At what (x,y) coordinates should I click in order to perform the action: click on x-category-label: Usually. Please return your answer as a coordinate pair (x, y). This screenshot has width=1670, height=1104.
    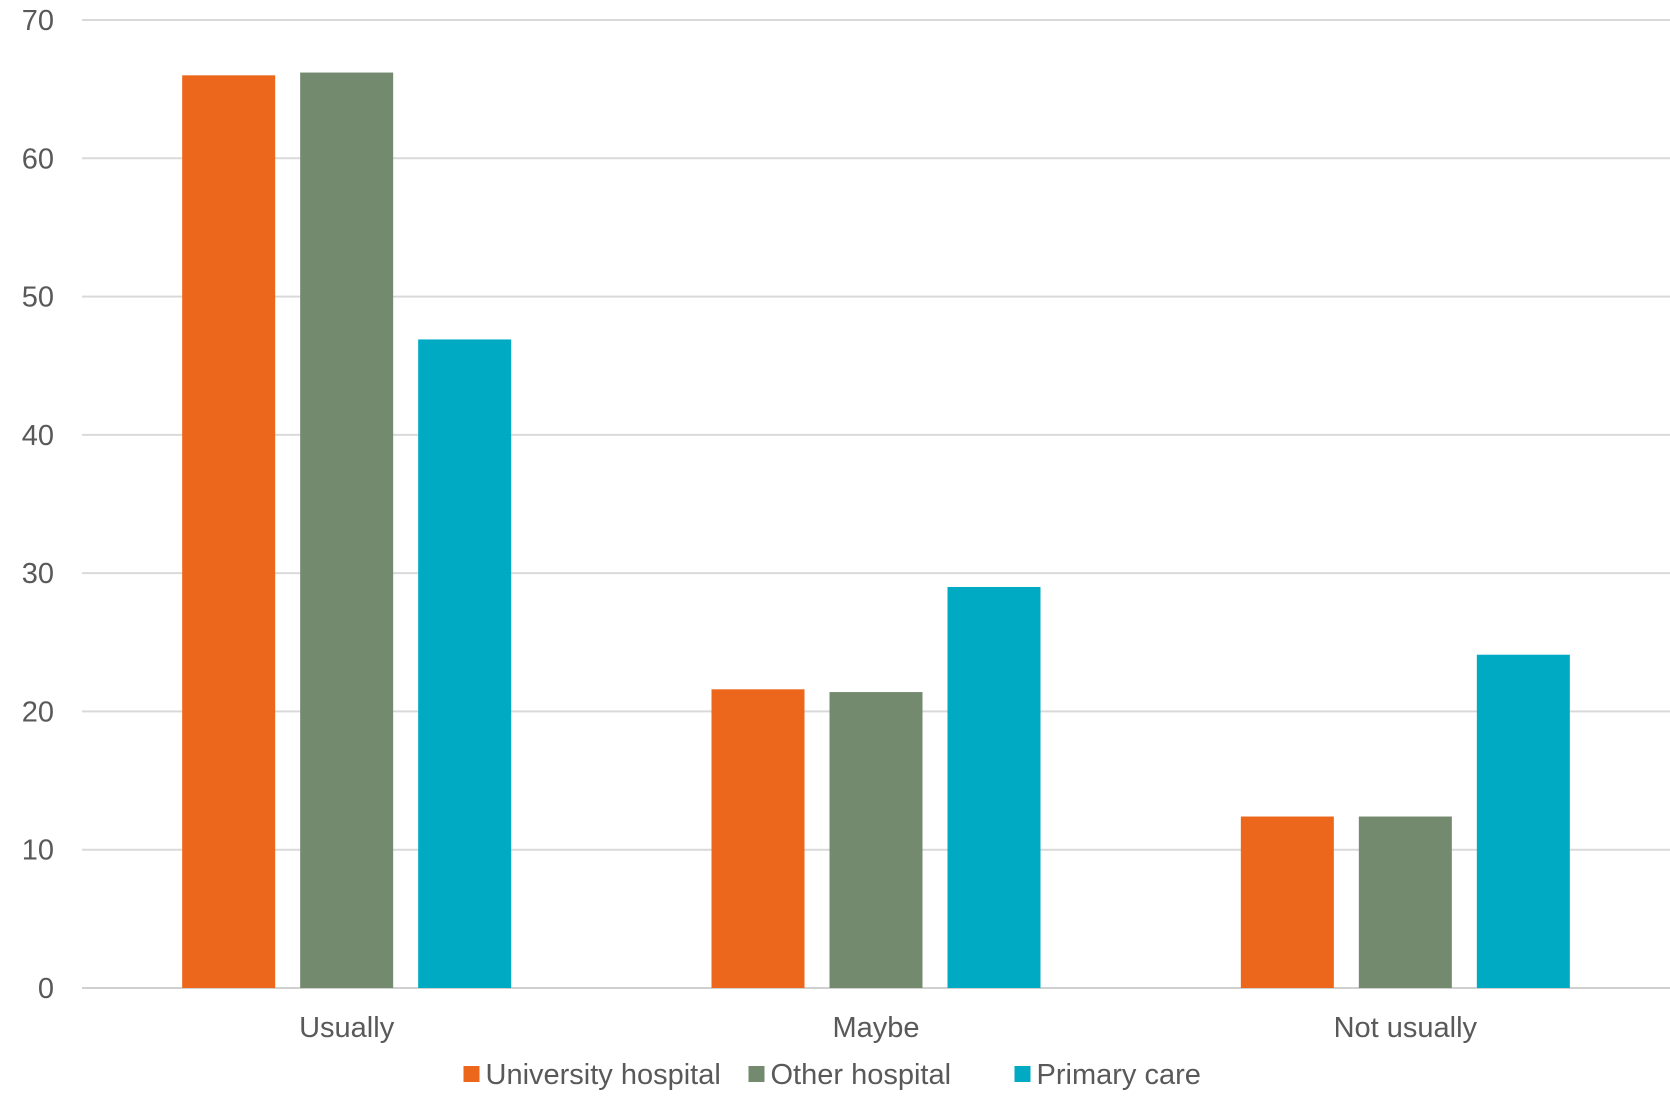
    Looking at the image, I should click on (347, 1028).